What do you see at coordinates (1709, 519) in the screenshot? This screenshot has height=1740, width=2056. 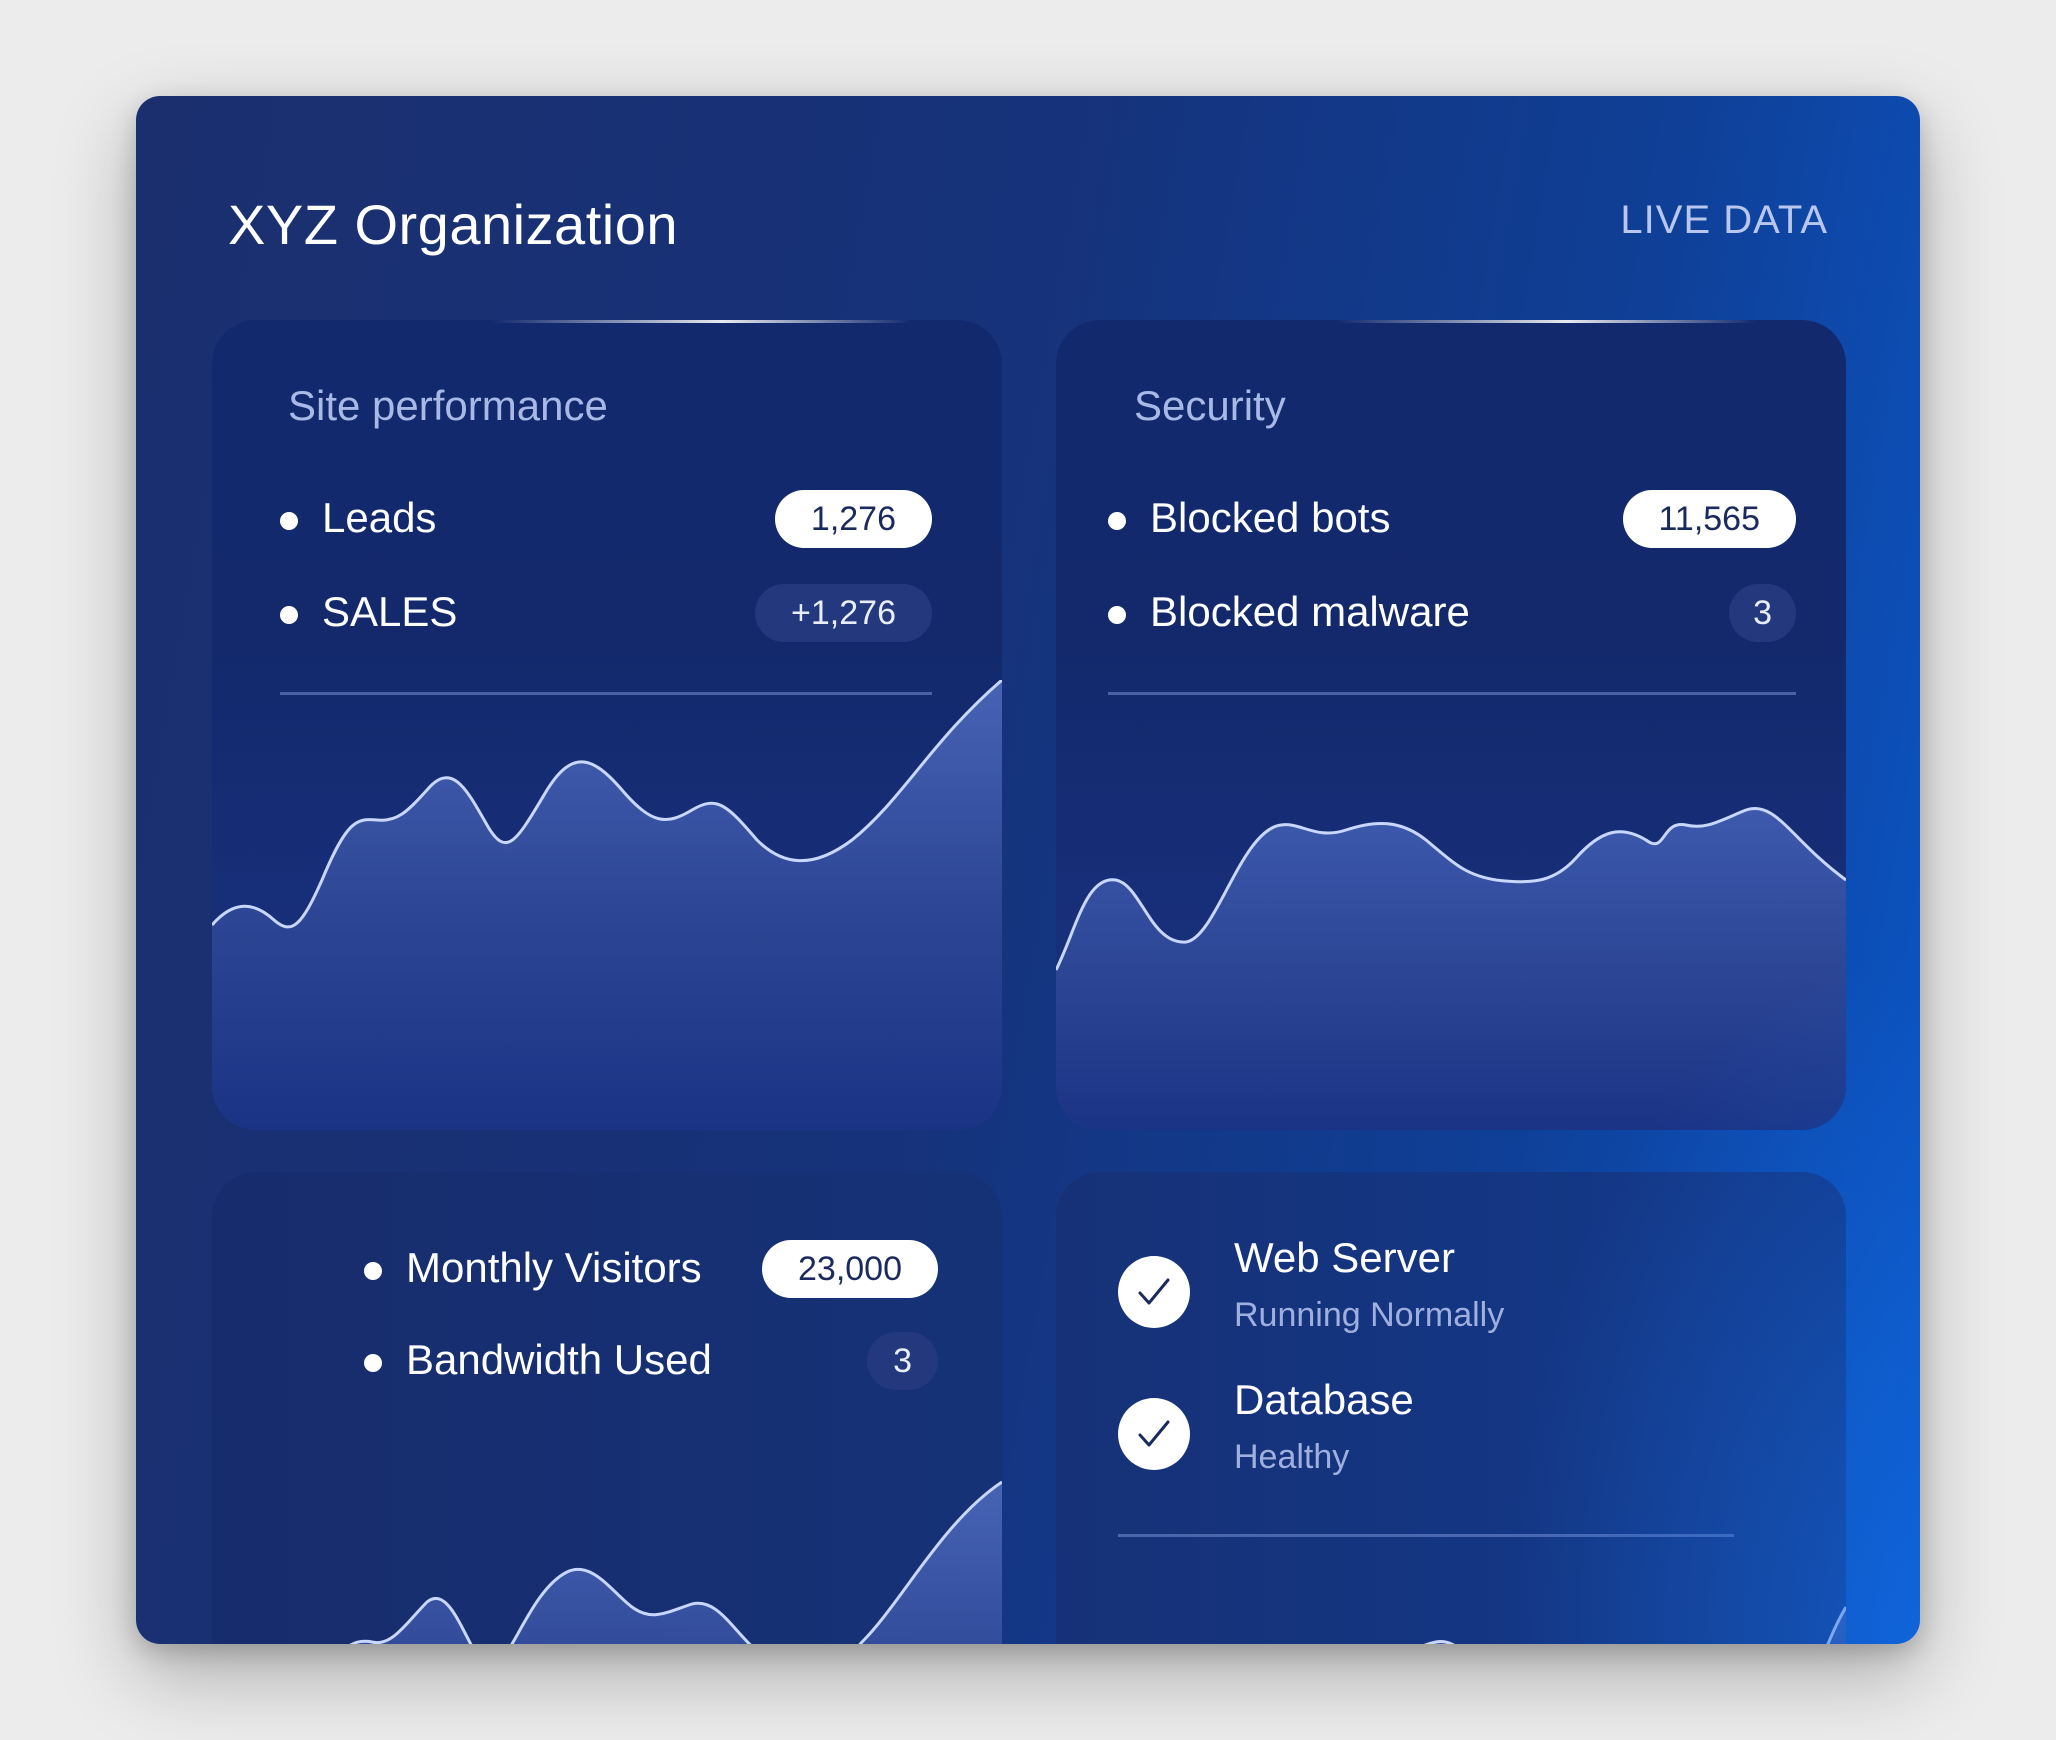 I see `metric-value-badge: 11,565` at bounding box center [1709, 519].